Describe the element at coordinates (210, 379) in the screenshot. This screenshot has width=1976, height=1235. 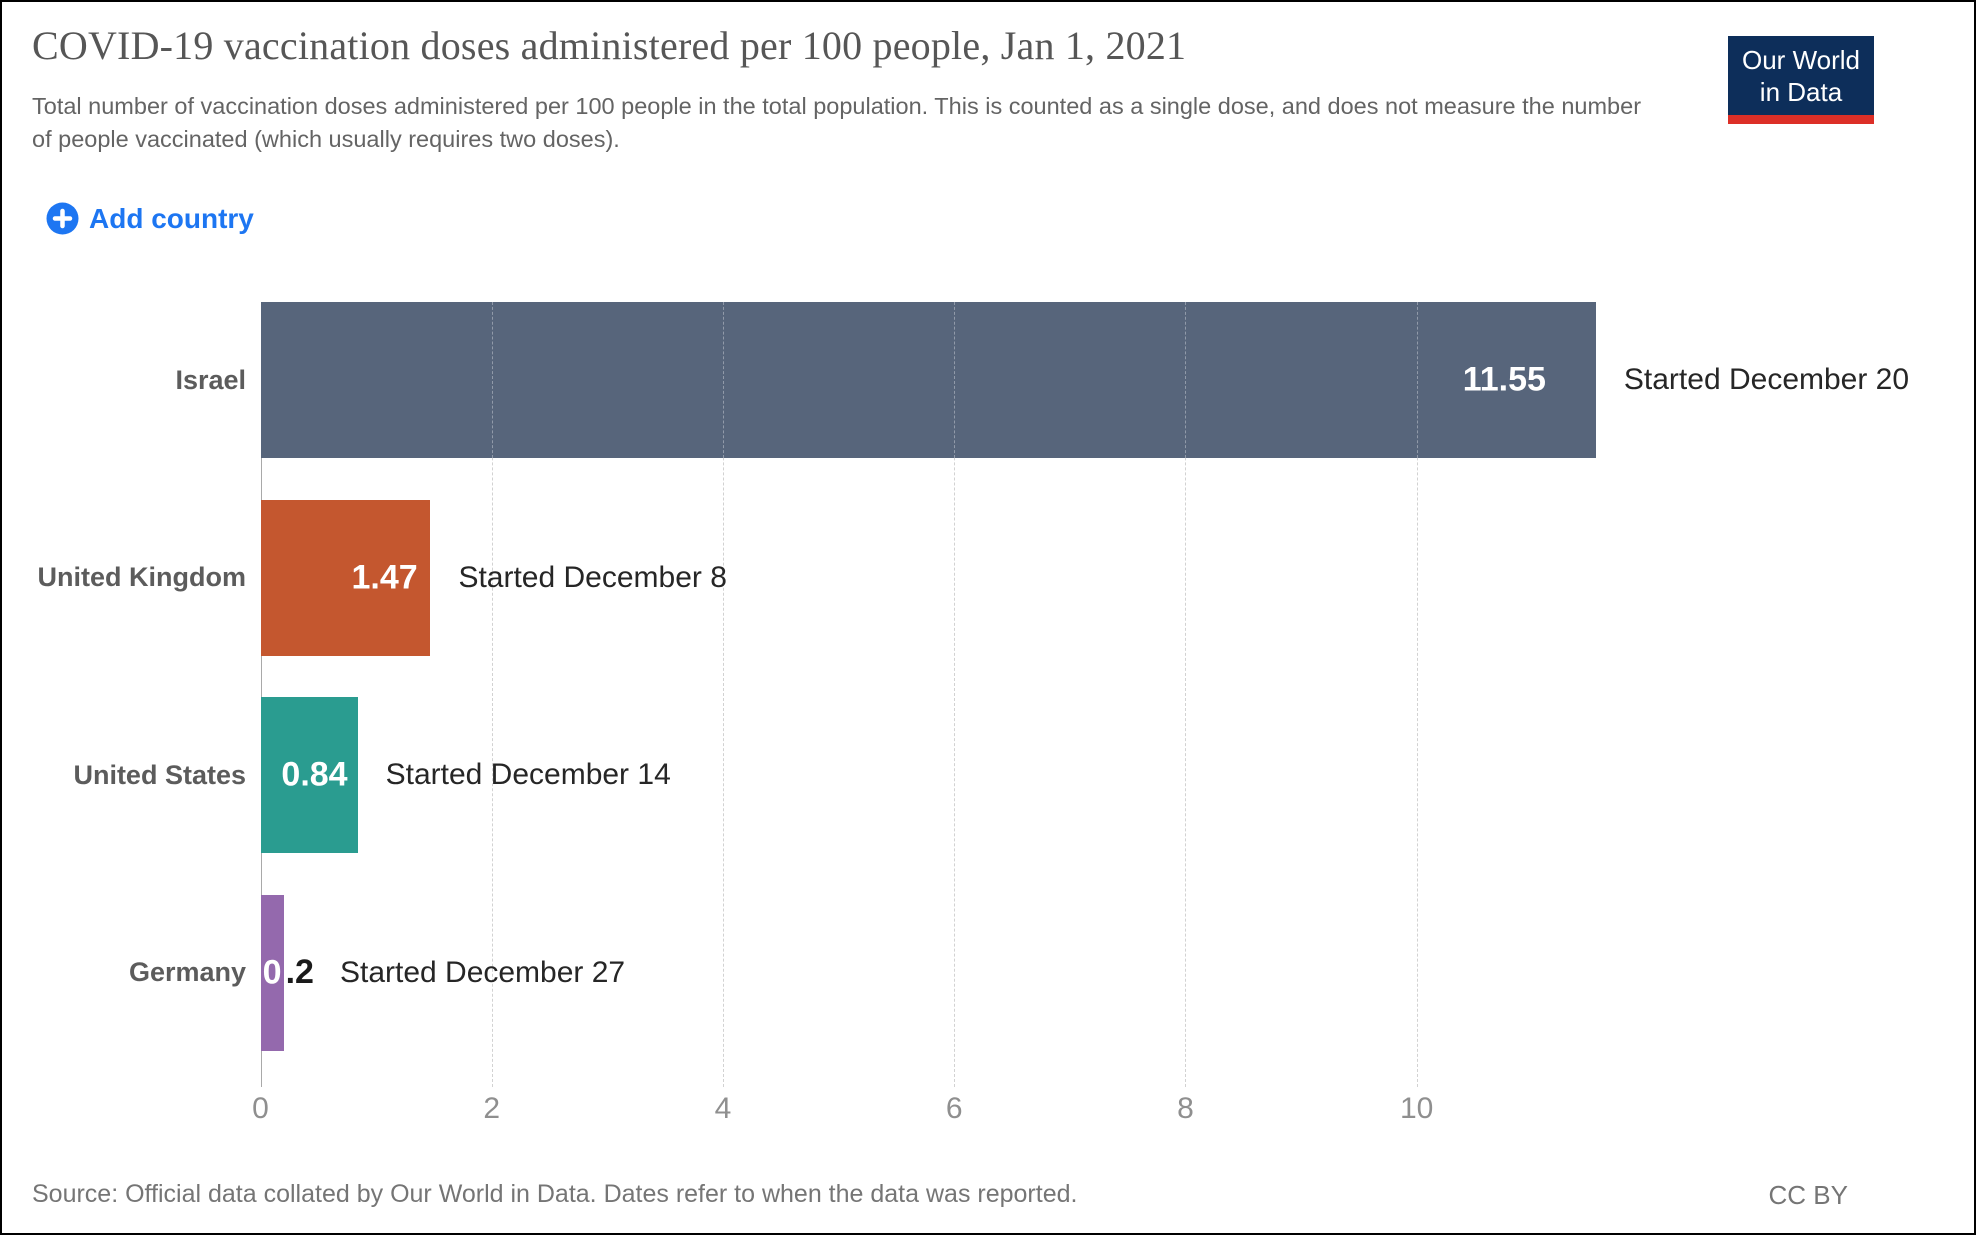
I see `category-label: Israel` at that location.